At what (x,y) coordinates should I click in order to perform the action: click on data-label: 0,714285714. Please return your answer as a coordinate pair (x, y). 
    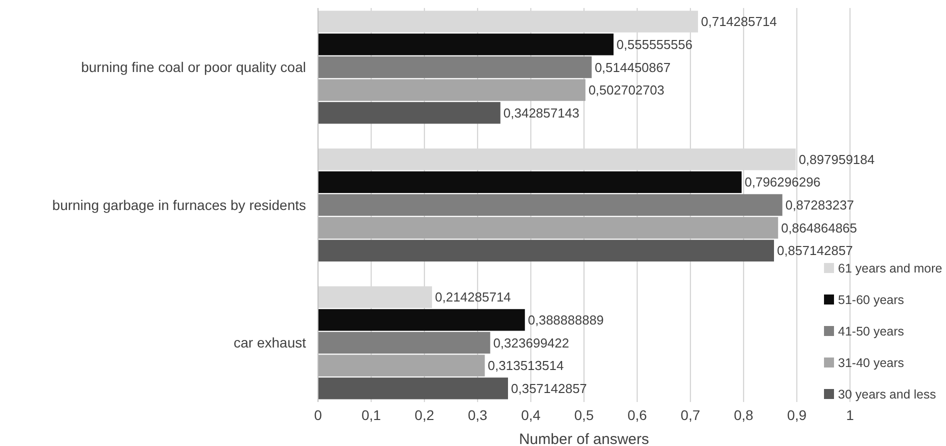
    Looking at the image, I should click on (739, 22).